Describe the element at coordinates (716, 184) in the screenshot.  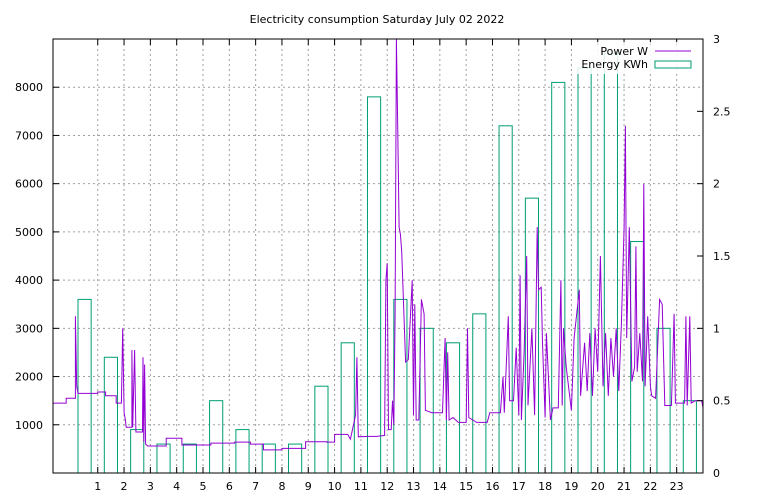
I see `y-right-tick-label: 2` at that location.